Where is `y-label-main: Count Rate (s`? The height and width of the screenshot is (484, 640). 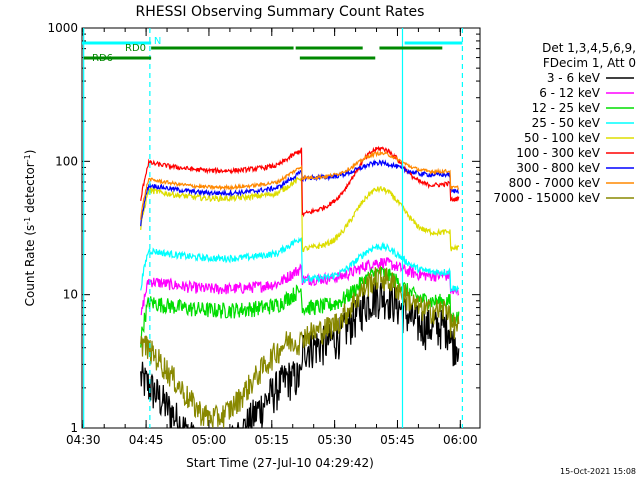
y-label-main: Count Rate (s is located at coordinates (30, 266).